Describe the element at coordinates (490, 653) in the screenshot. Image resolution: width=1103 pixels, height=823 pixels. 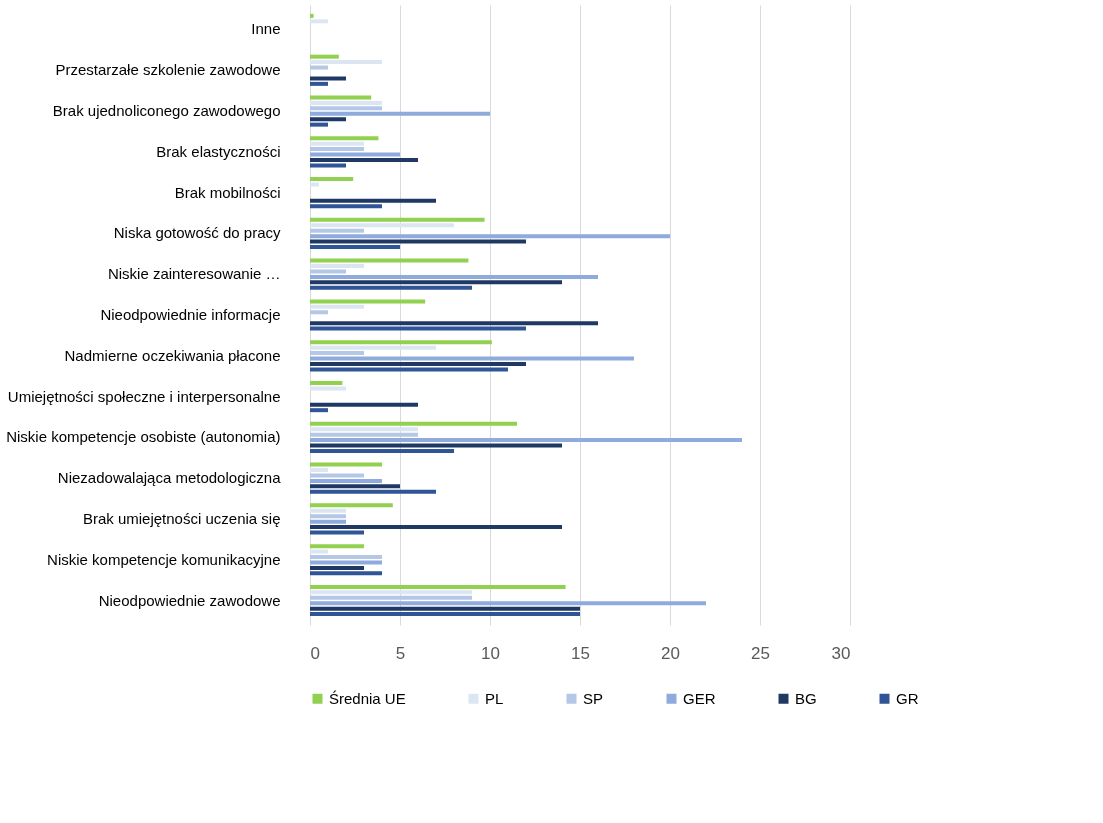
I see `x-tick-label: 10` at that location.